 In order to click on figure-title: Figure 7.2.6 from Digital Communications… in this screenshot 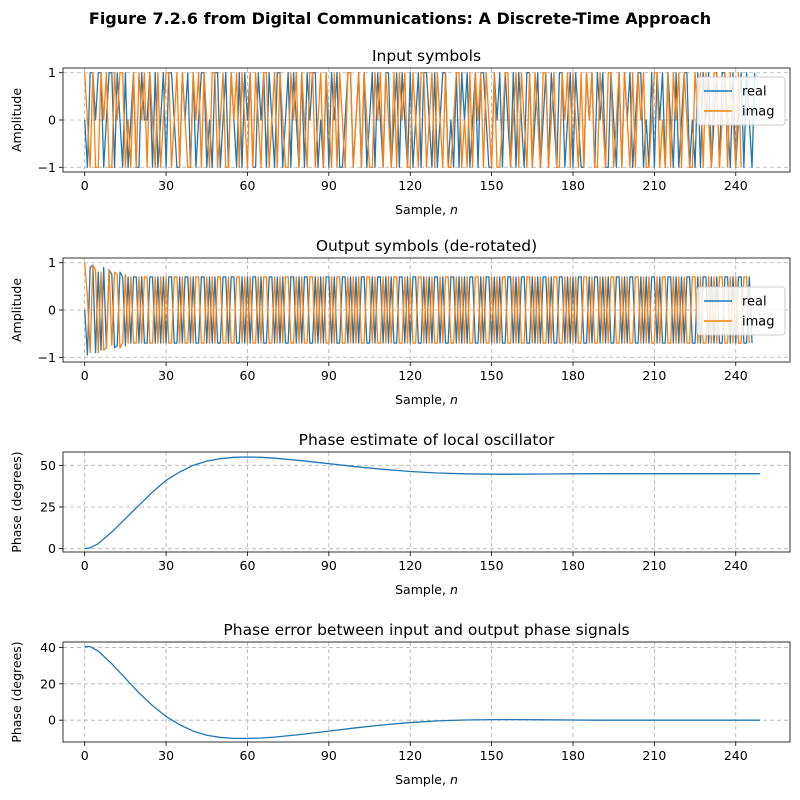, I will do `click(400, 18)`.